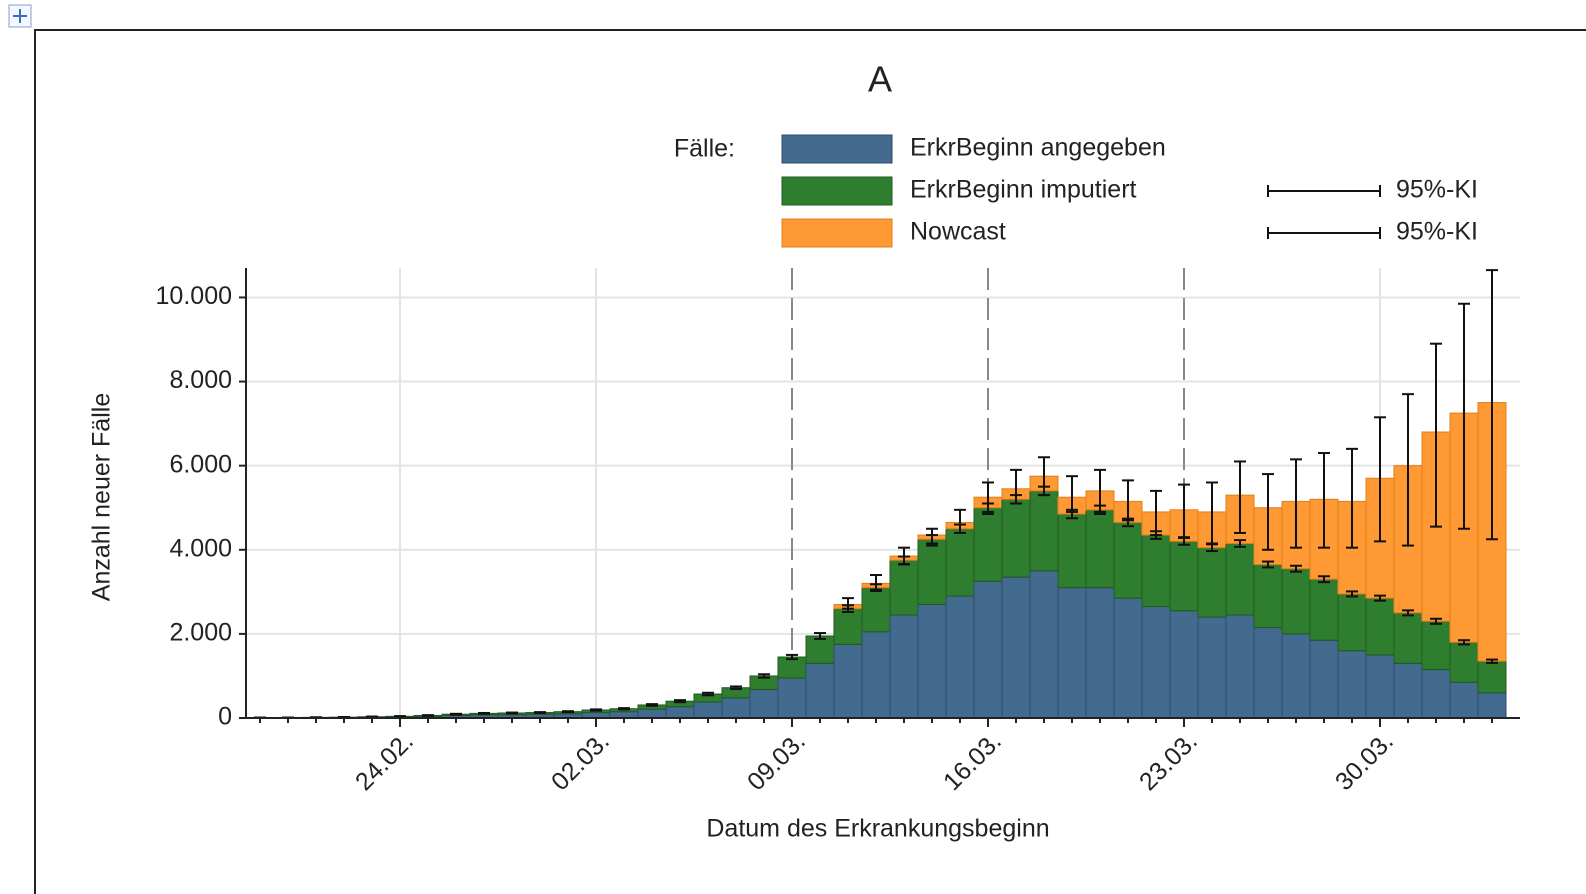 The image size is (1586, 894). Describe the element at coordinates (102, 497) in the screenshot. I see `y-axis-label: Anzahl neuer Fälle` at that location.